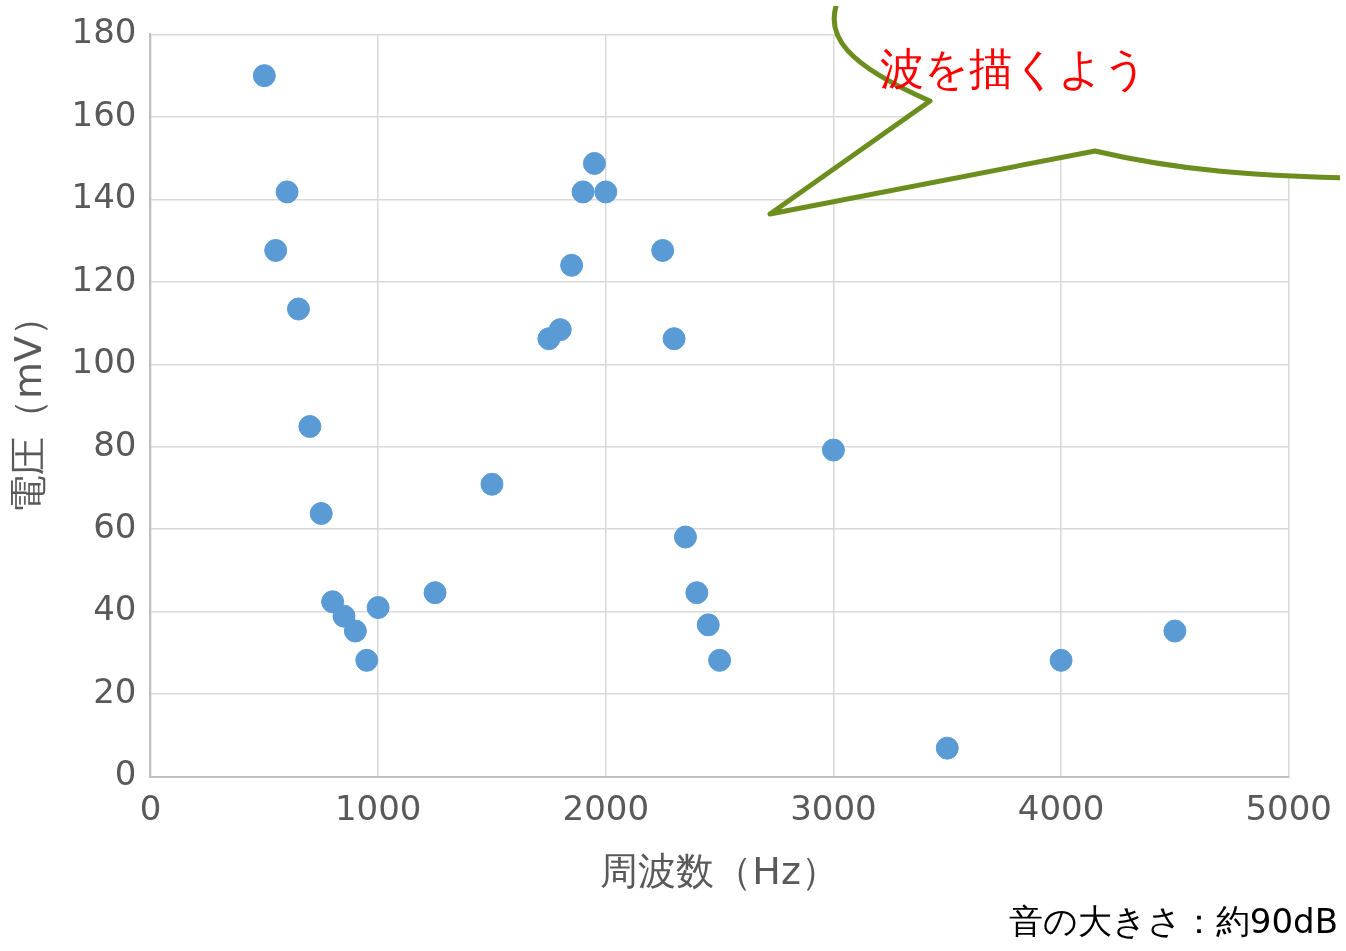 The width and height of the screenshot is (1346, 951). I want to click on x-tick-label: 2000, so click(606, 807).